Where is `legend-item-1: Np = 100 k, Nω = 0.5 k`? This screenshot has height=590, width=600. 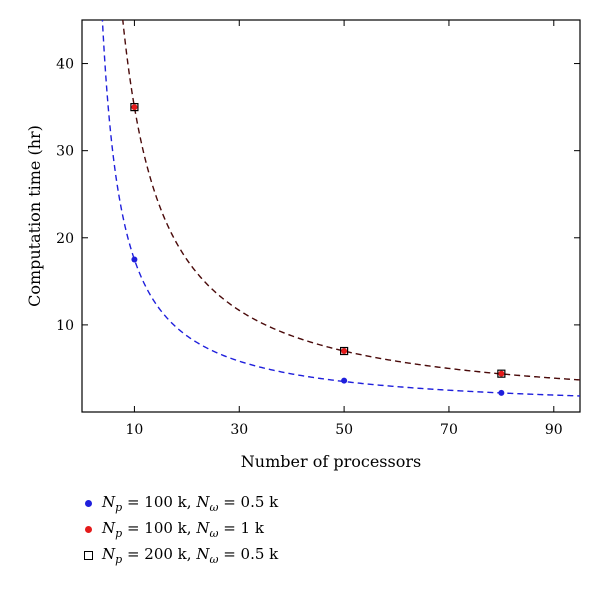 legend-item-1: Np = 100 k, Nω = 0.5 k is located at coordinates (179, 503).